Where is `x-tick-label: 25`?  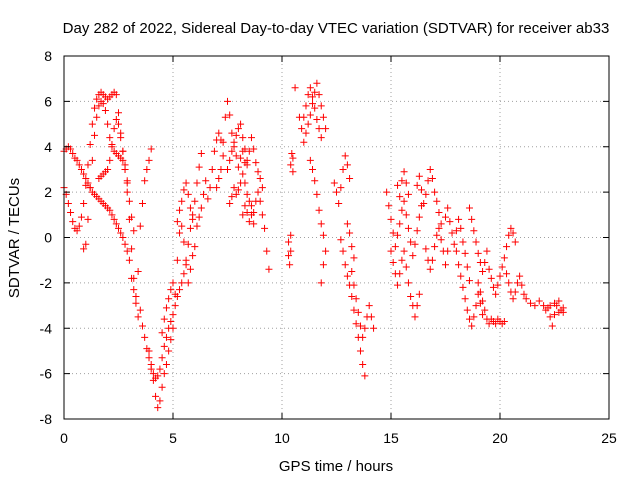
x-tick-label: 25 is located at coordinates (609, 438).